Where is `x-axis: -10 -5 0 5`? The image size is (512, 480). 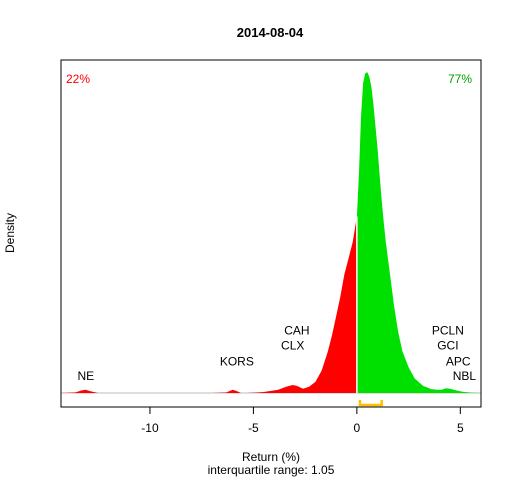
x-axis: -10 -5 0 5 is located at coordinates (302, 421).